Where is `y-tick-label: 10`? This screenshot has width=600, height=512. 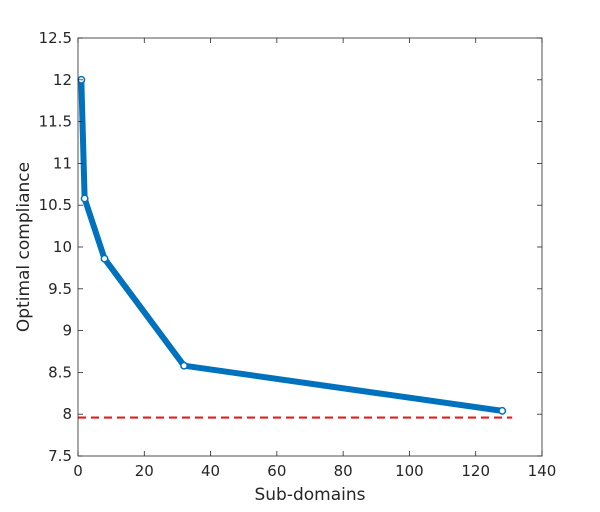 y-tick-label: 10 is located at coordinates (62, 247).